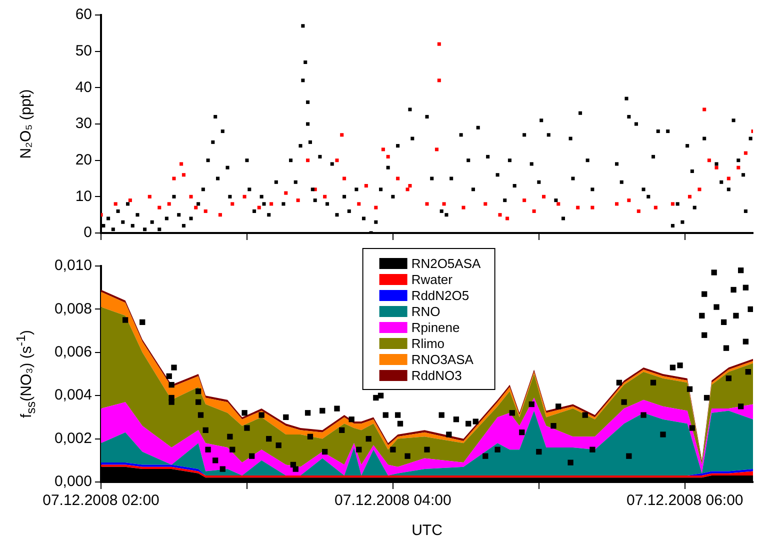  I want to click on y-tick-label: 0,000, so click(73, 481).